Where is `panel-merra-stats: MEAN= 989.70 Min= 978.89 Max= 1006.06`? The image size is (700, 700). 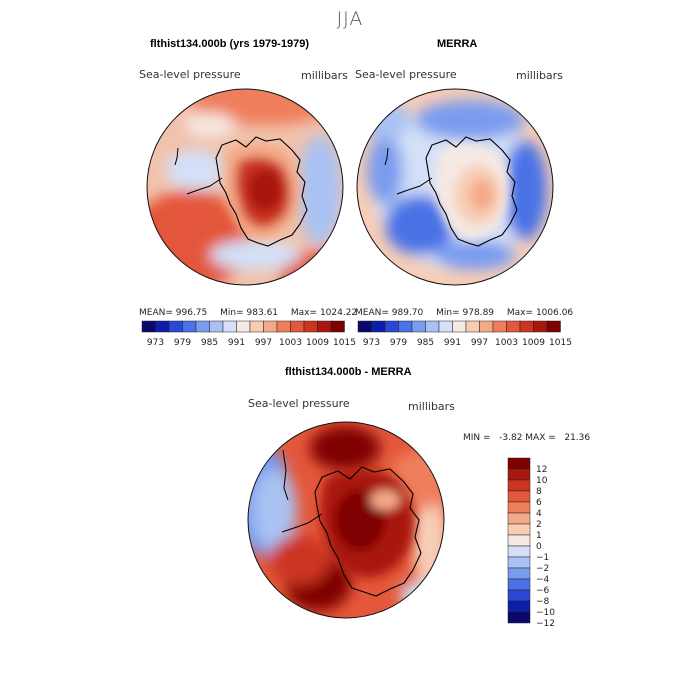 panel-merra-stats: MEAN= 989.70 Min= 978.89 Max= 1006.06 is located at coordinates (464, 313).